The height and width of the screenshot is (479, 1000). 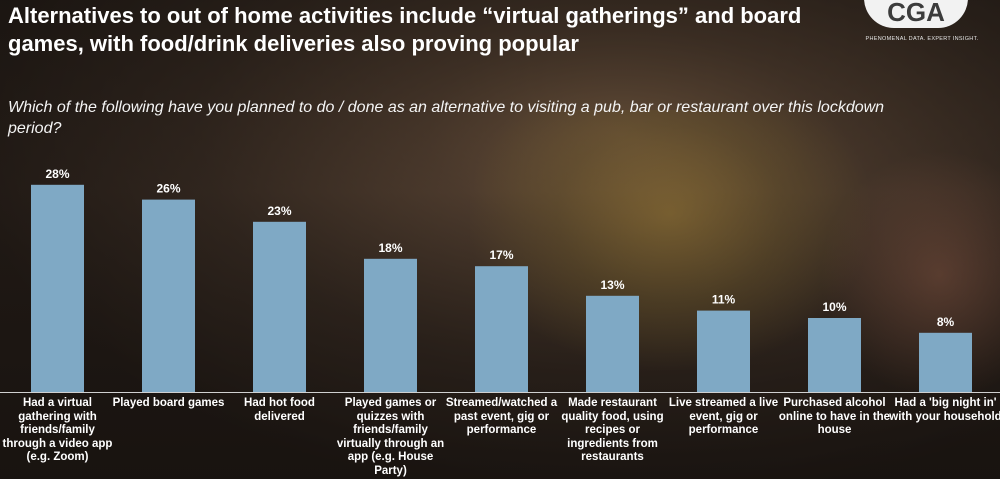 What do you see at coordinates (57, 174) in the screenshot?
I see `data-label-1: 28%` at bounding box center [57, 174].